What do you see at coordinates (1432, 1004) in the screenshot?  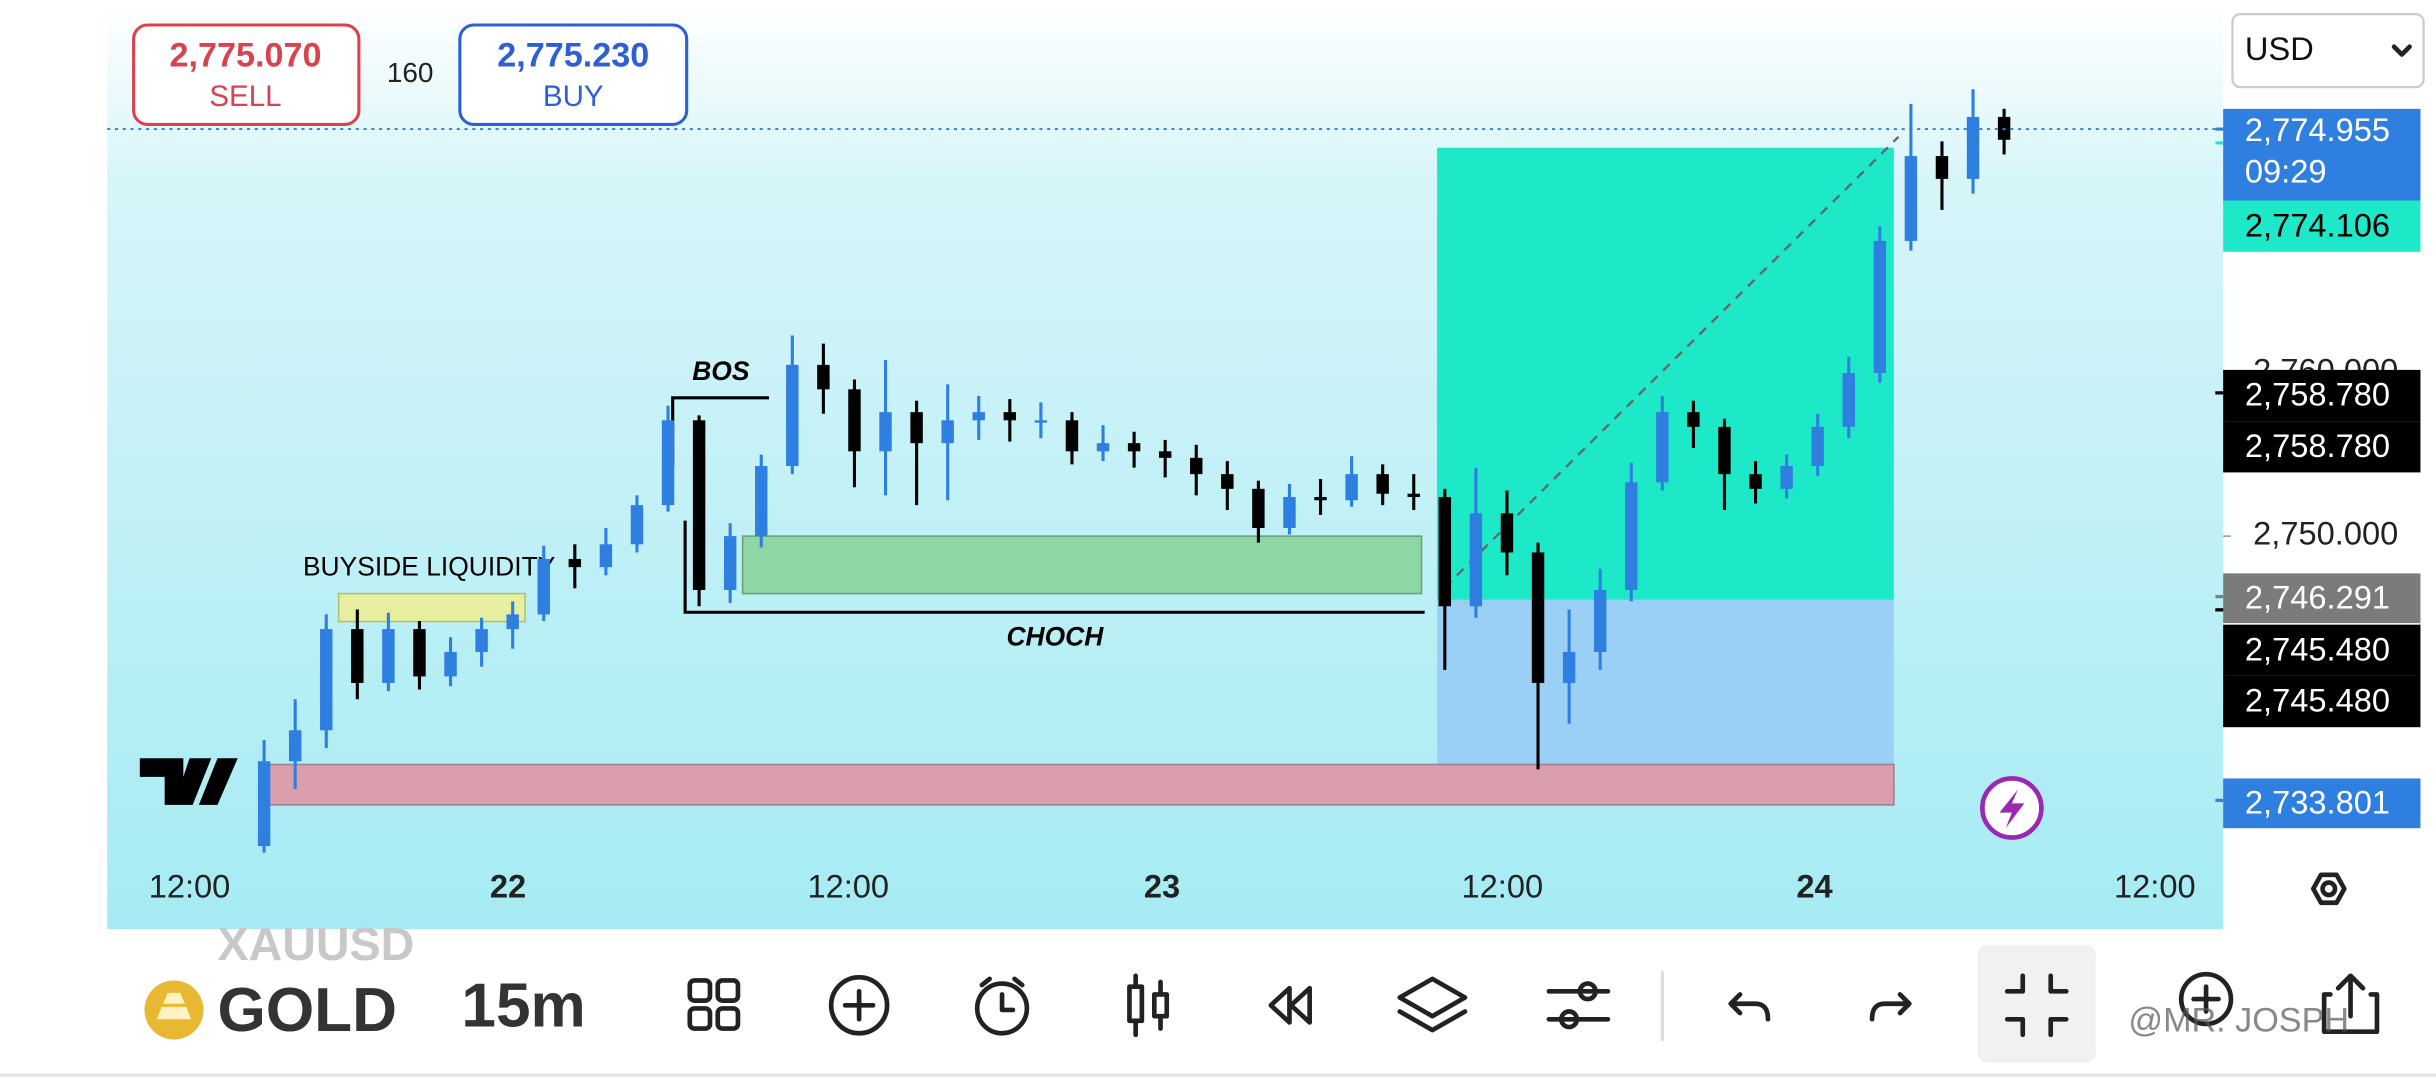 I see `layers-button` at bounding box center [1432, 1004].